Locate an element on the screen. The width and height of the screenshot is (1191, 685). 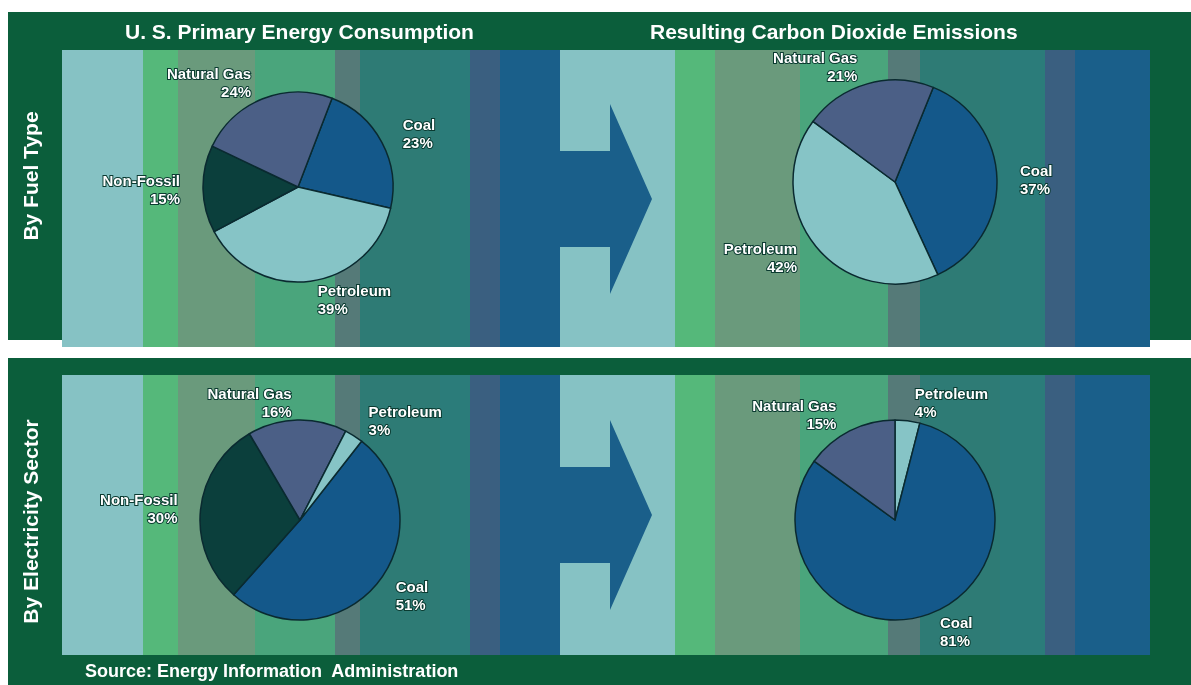
data-label: 16% is located at coordinates (276, 411).